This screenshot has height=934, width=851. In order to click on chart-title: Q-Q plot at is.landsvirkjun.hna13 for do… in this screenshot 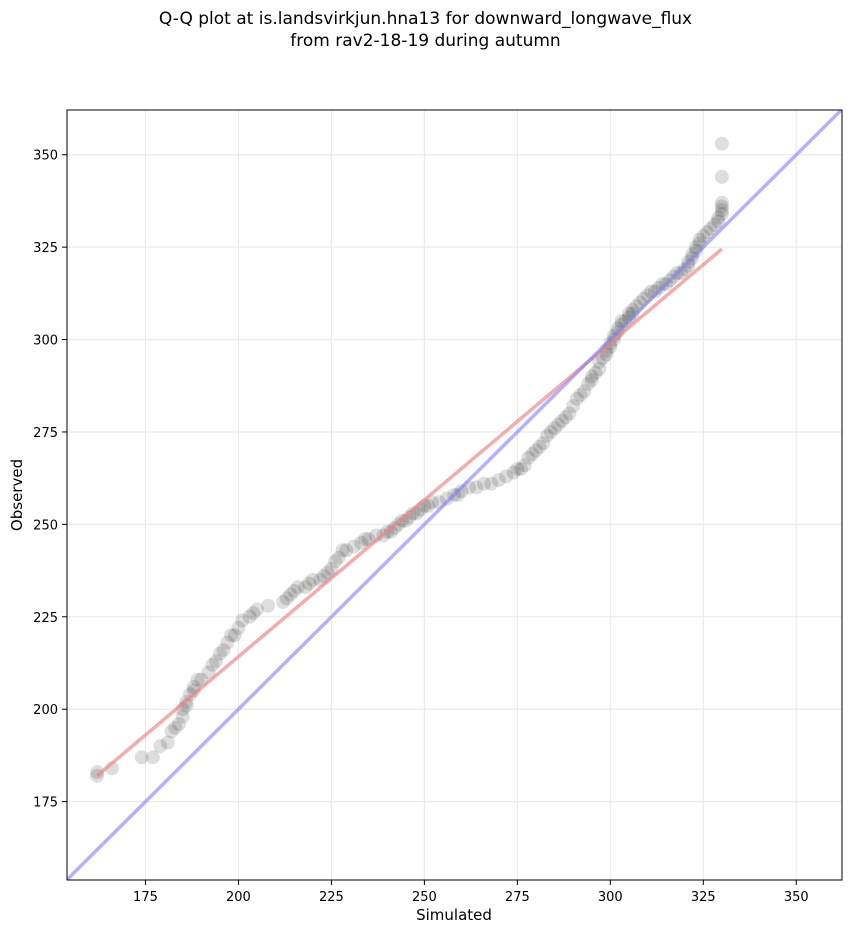, I will do `click(425, 30)`.